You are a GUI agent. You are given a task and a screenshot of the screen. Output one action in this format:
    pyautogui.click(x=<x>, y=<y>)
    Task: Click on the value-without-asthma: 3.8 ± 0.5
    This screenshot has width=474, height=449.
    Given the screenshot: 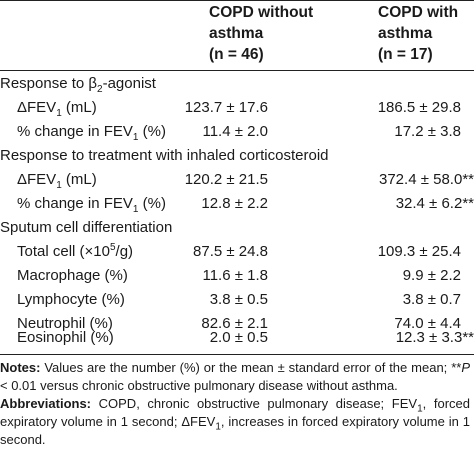 What is the action you would take?
    pyautogui.click(x=238, y=299)
    